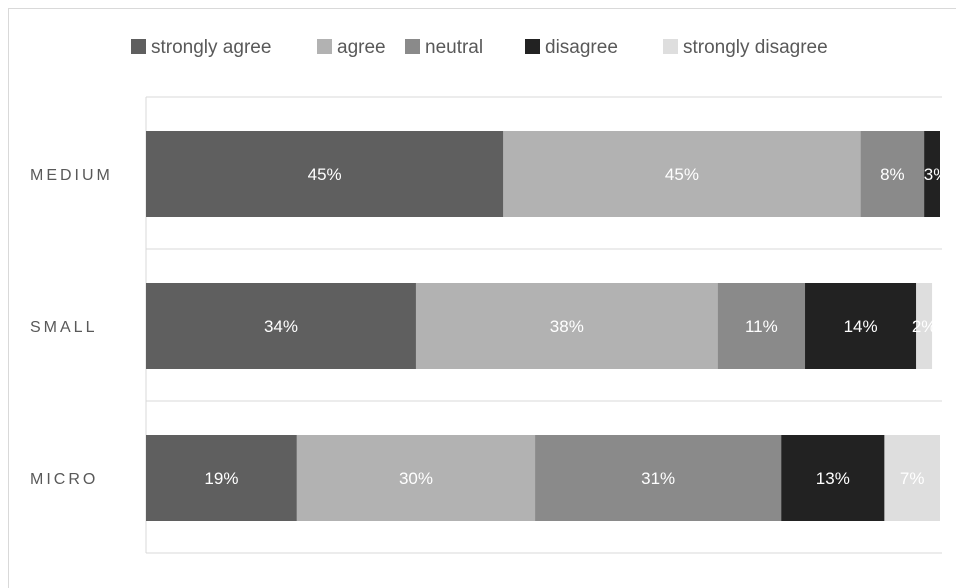 The height and width of the screenshot is (588, 956). I want to click on data-label-medium-2: 8%, so click(892, 174).